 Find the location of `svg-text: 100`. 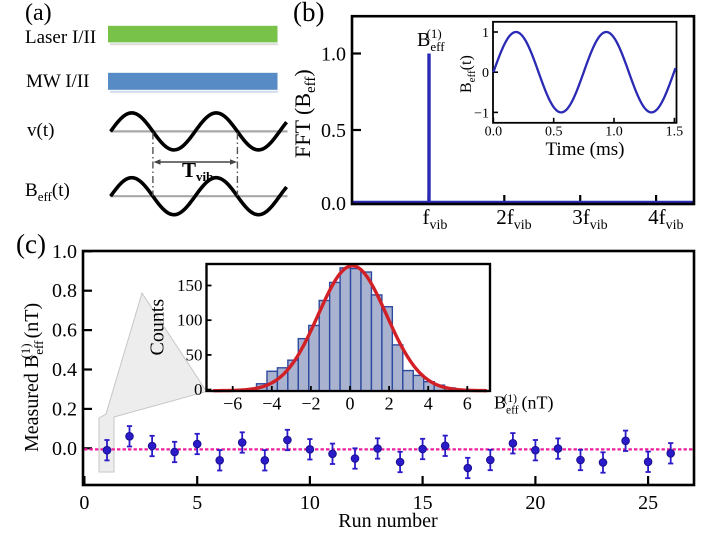

svg-text: 100 is located at coordinates (190, 320).